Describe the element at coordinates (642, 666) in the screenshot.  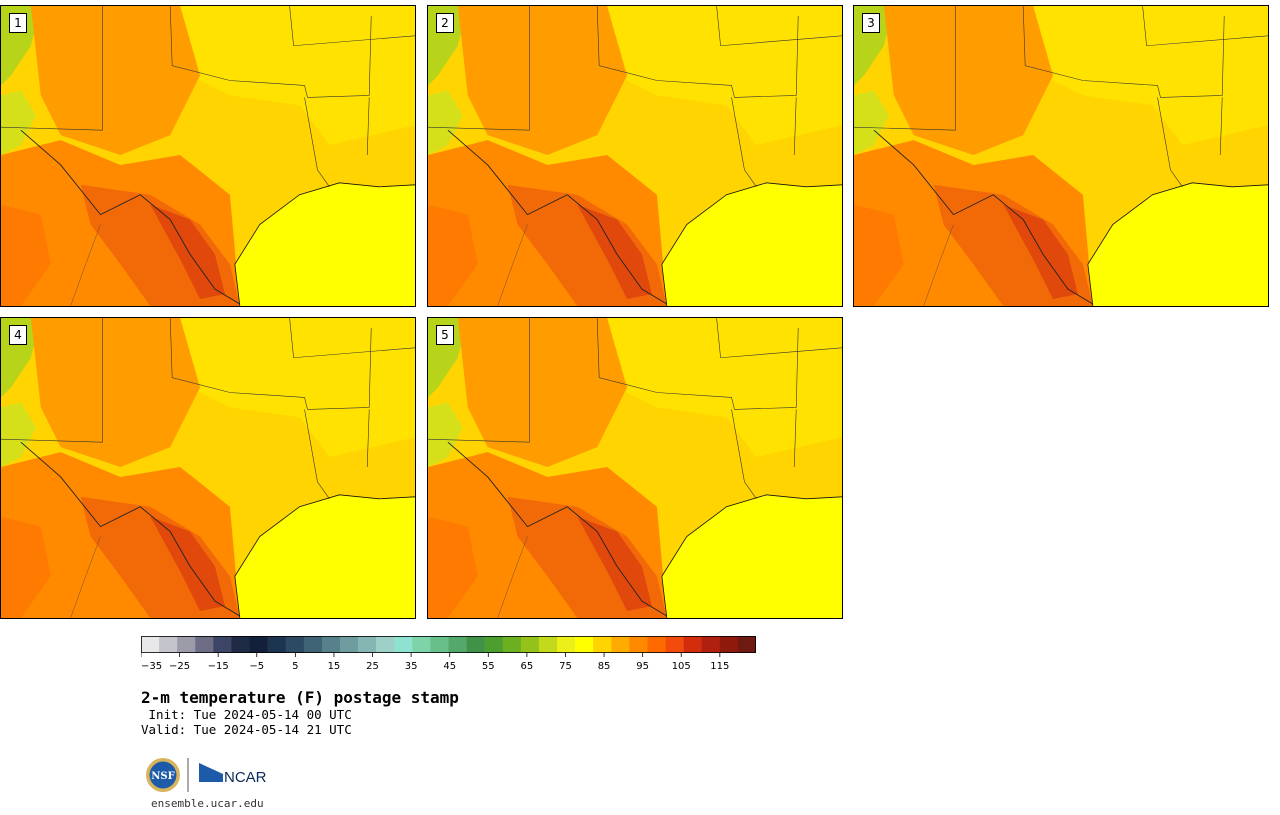
I see `colorbar-tick-label: 95` at that location.